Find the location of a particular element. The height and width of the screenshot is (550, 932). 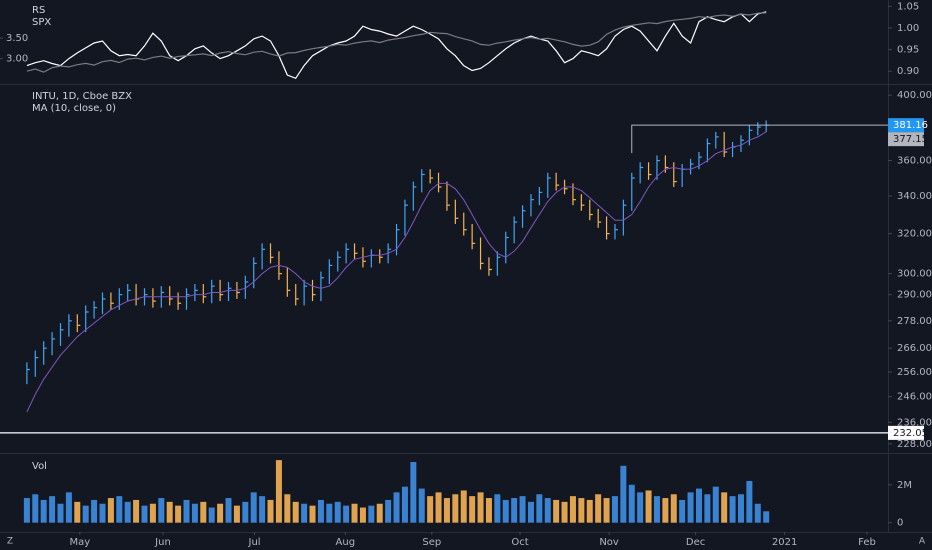

ma-value-box is located at coordinates (906, 139).